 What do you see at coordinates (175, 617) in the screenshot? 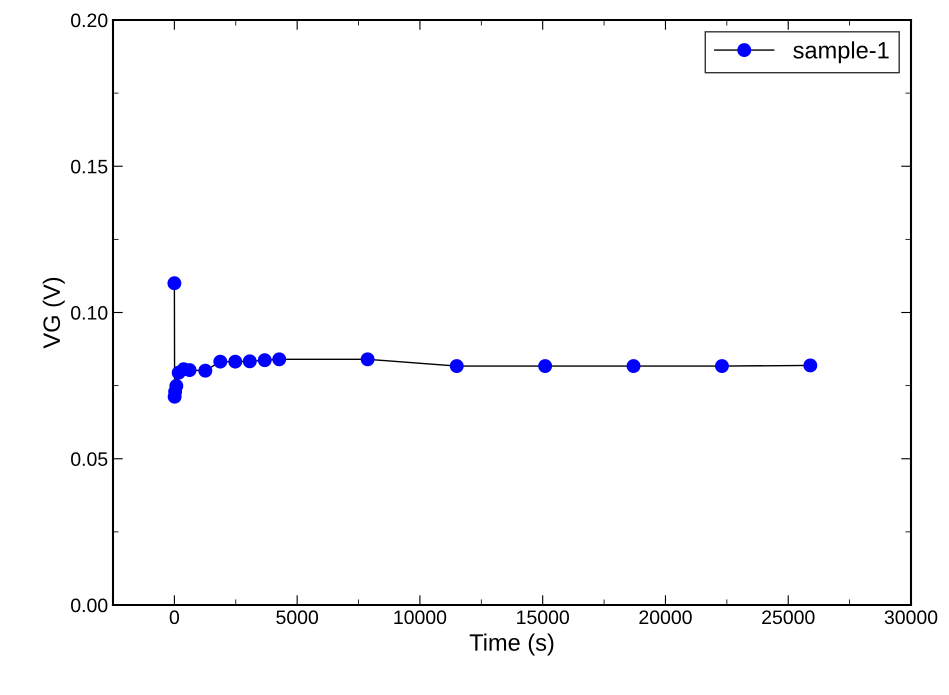
I see `x-tick-label: 0` at bounding box center [175, 617].